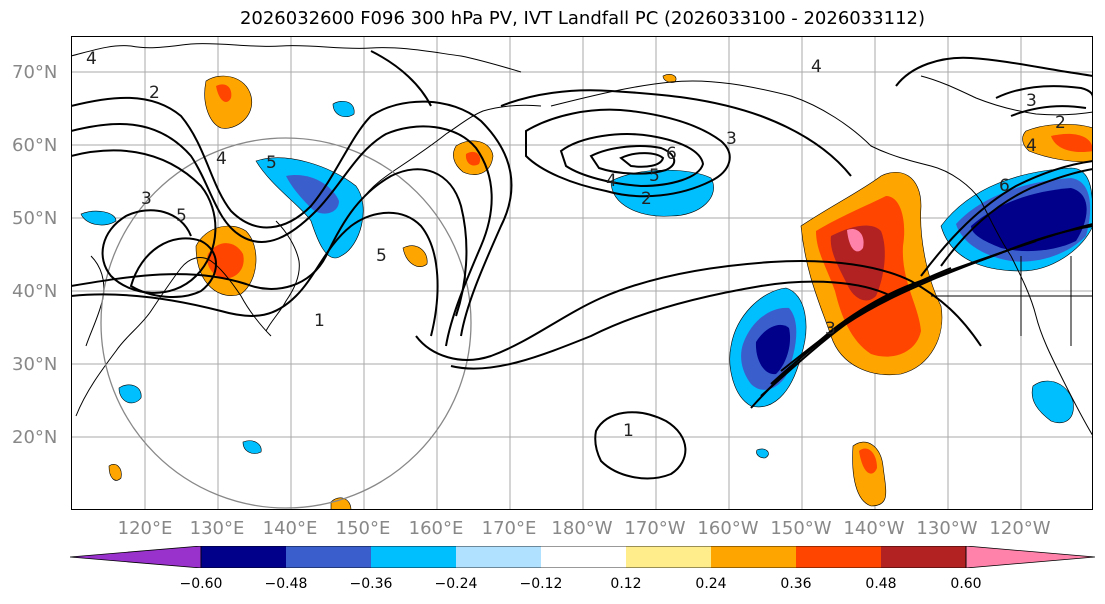  I want to click on colorbar-tick-label: −0.48, so click(286, 584).